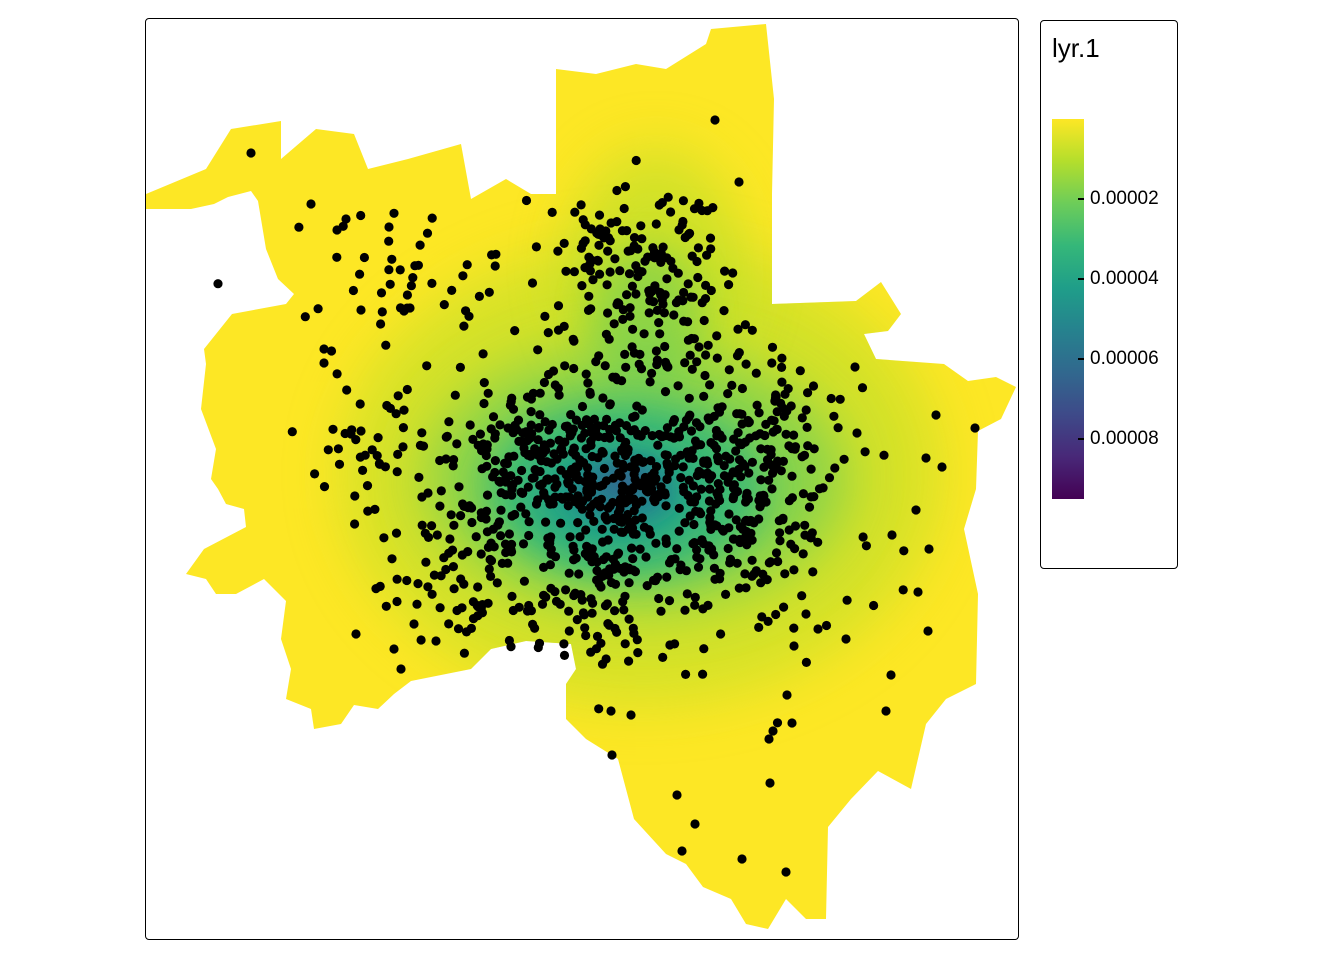 Image resolution: width=1344 pixels, height=960 pixels. I want to click on color-legend: lyr.1 0.00002 0.00004 0.00006 0.00008, so click(1109, 294).